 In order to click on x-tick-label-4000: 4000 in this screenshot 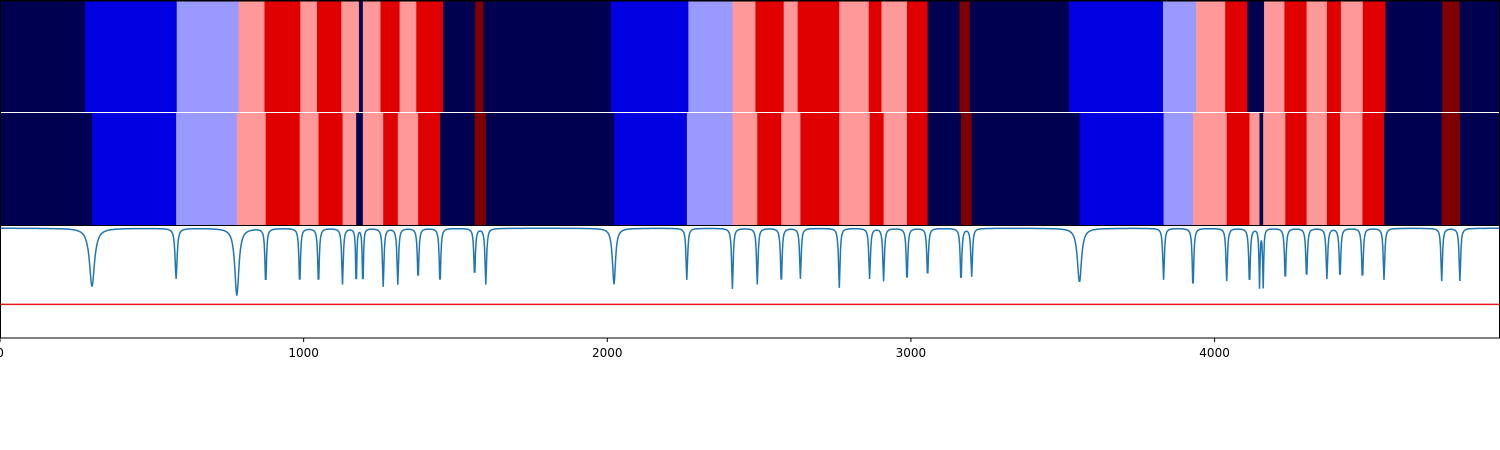, I will do `click(1214, 353)`.